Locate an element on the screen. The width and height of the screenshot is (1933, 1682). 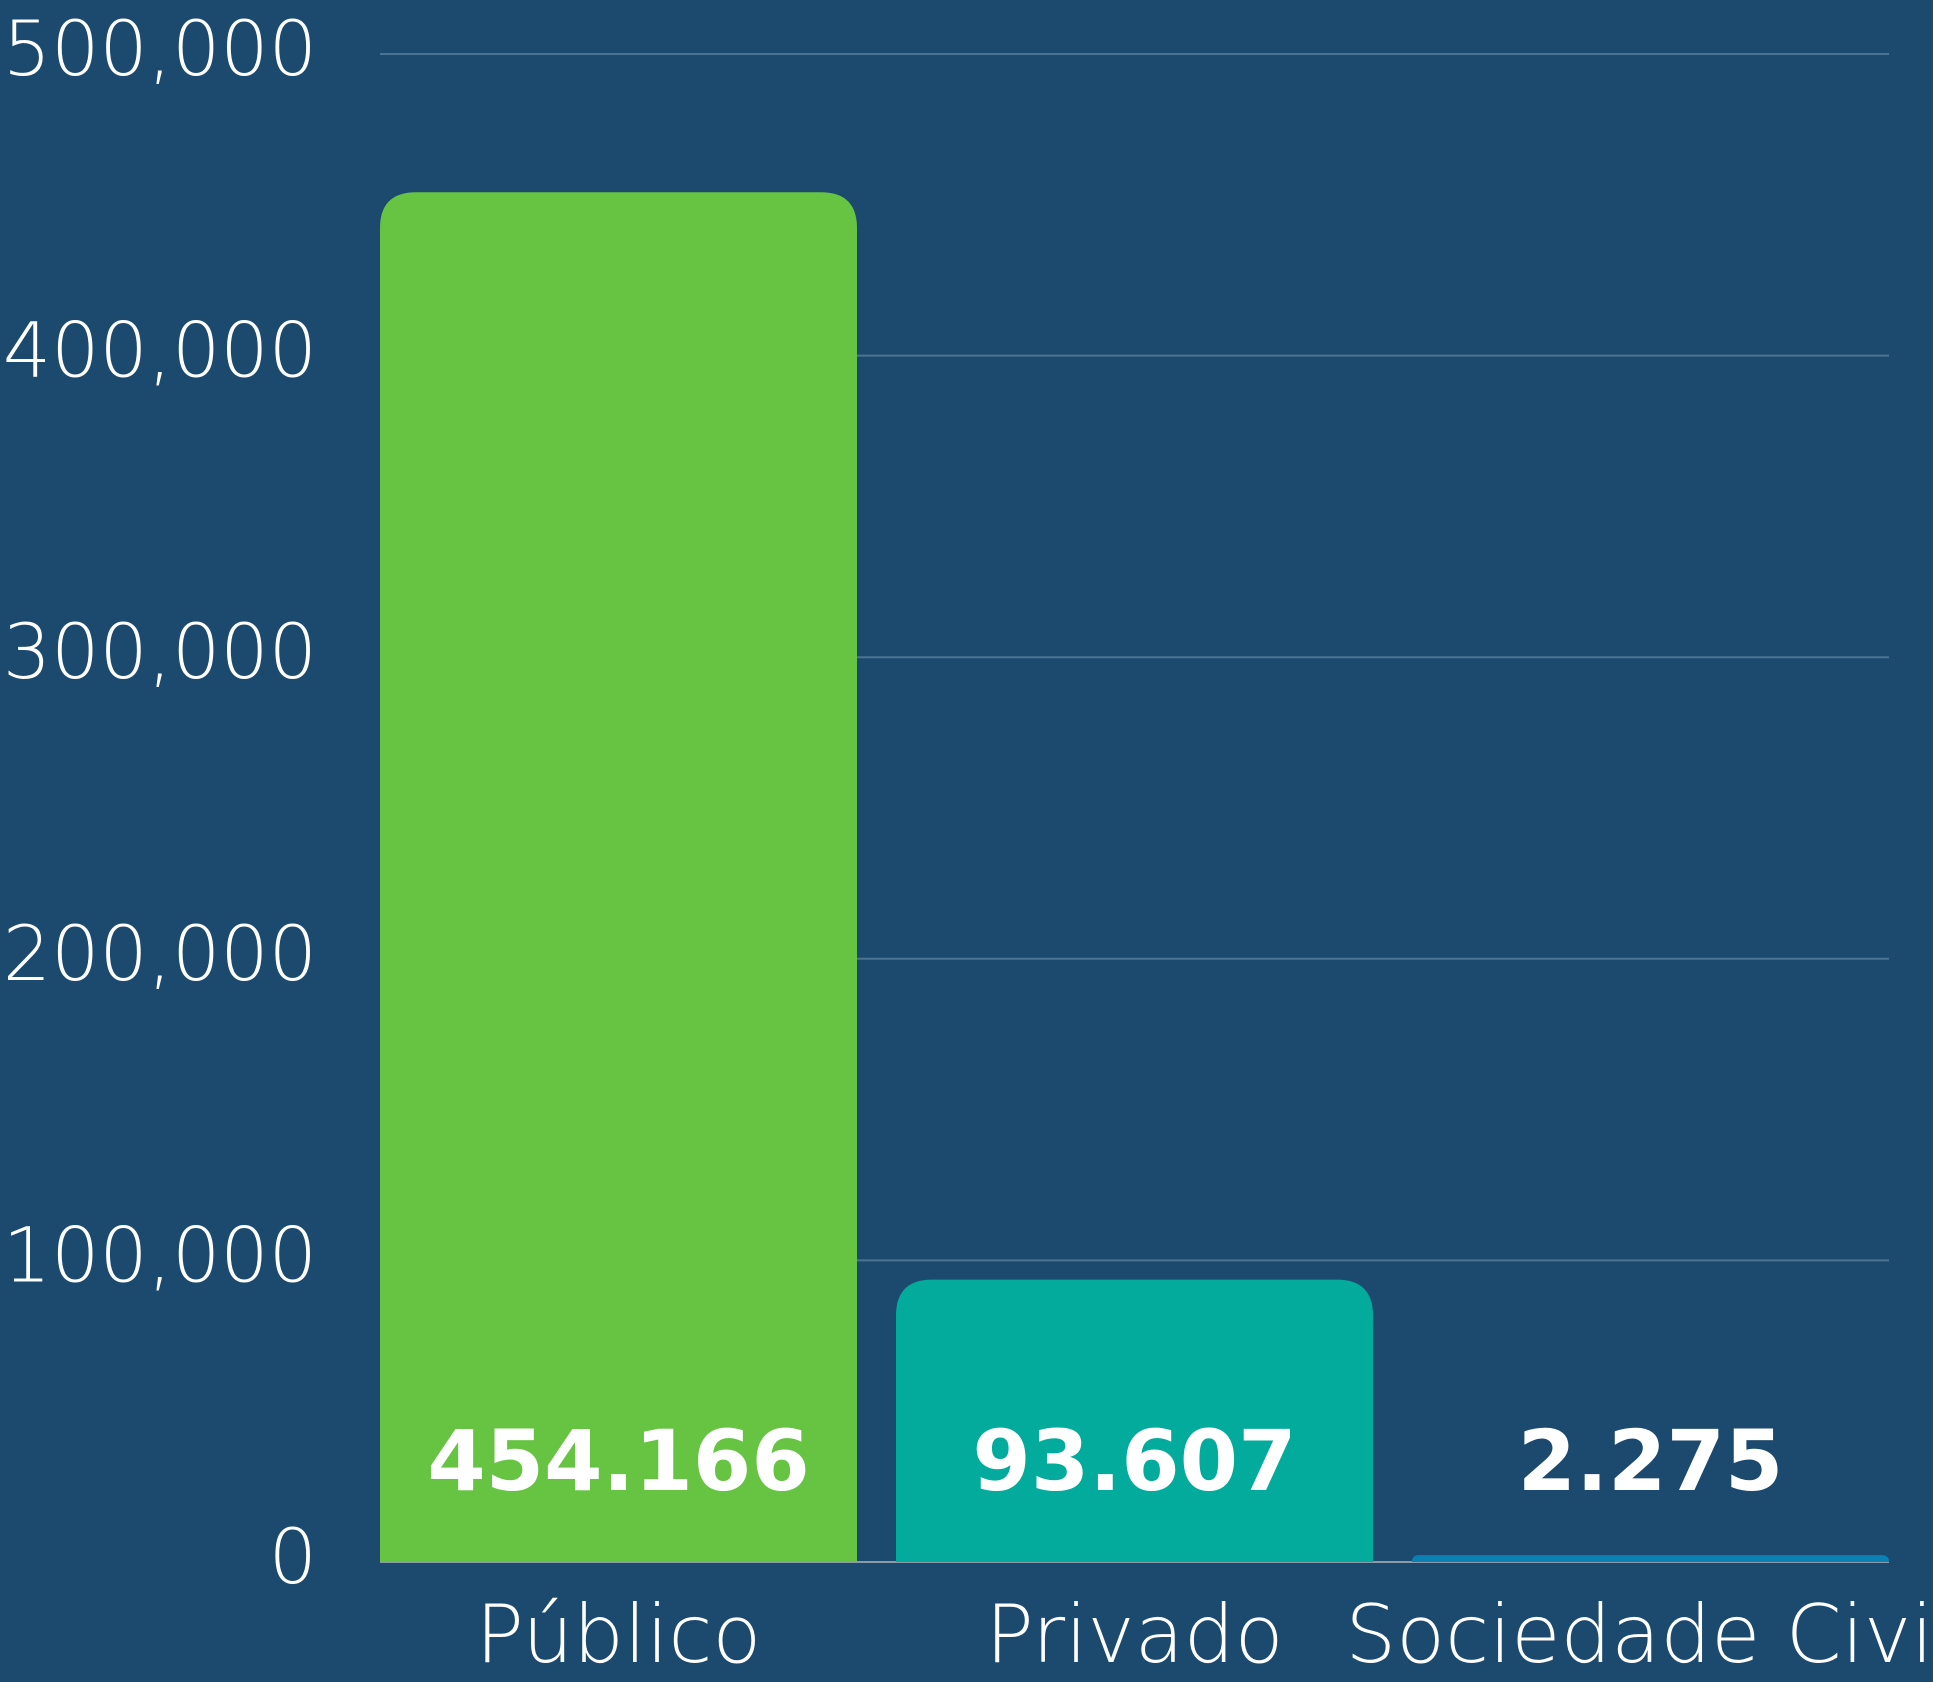
y-tick-label: 0 is located at coordinates (293, 1556).